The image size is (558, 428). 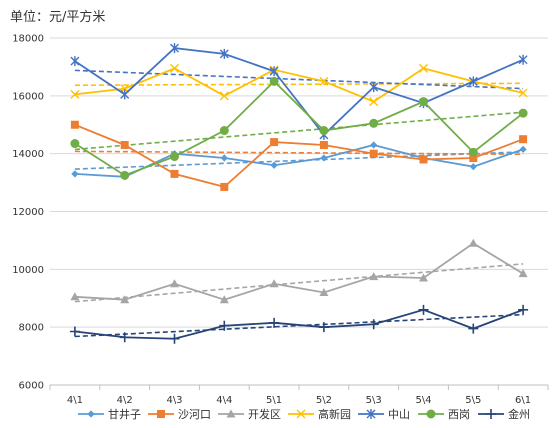 I want to click on unit-label: 单位：元/平方米, so click(x=58, y=17).